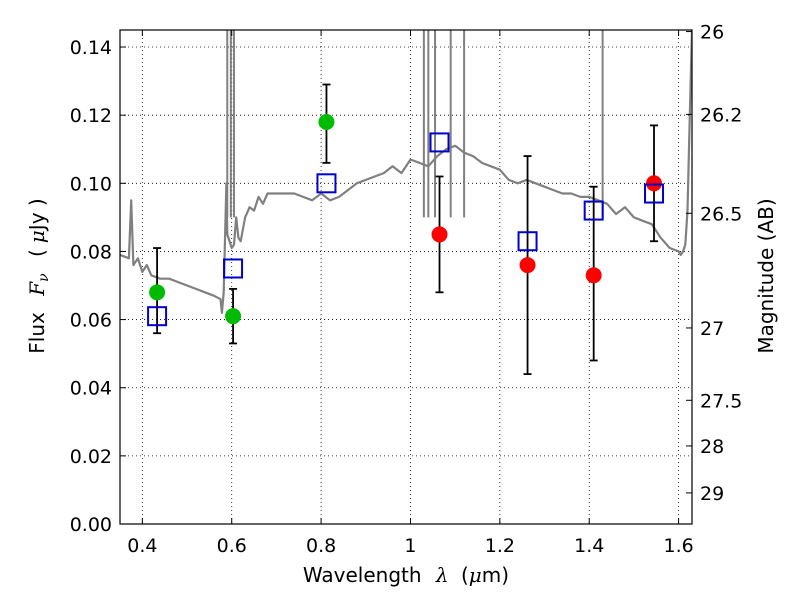  Describe the element at coordinates (91, 184) in the screenshot. I see `y-tick-label: 0.10` at that location.